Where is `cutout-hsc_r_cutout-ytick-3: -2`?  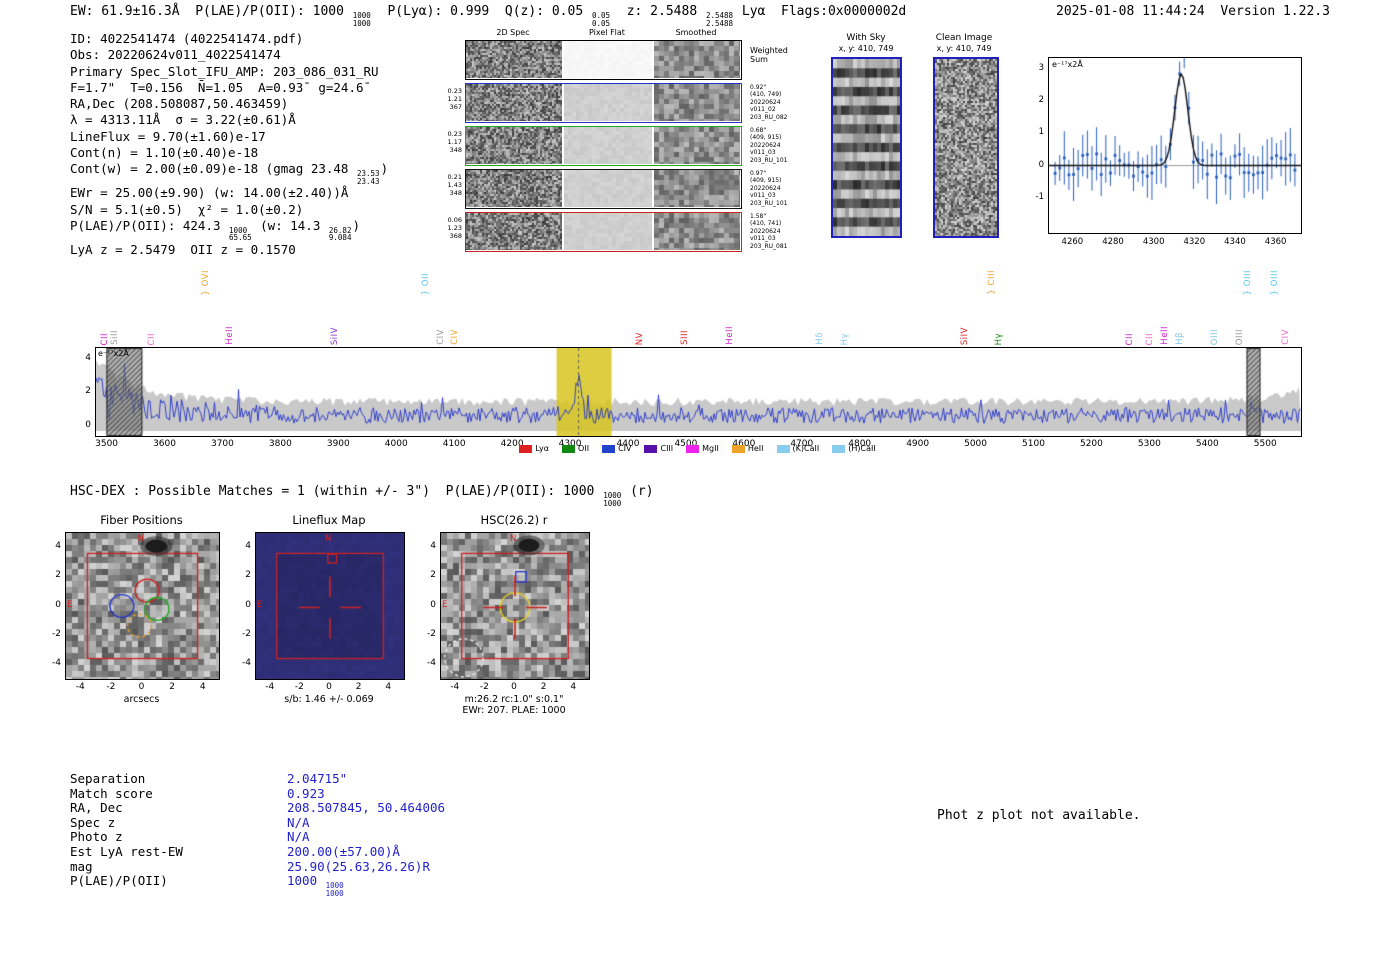 cutout-hsc_r_cutout-ytick-3: -2 is located at coordinates (431, 633).